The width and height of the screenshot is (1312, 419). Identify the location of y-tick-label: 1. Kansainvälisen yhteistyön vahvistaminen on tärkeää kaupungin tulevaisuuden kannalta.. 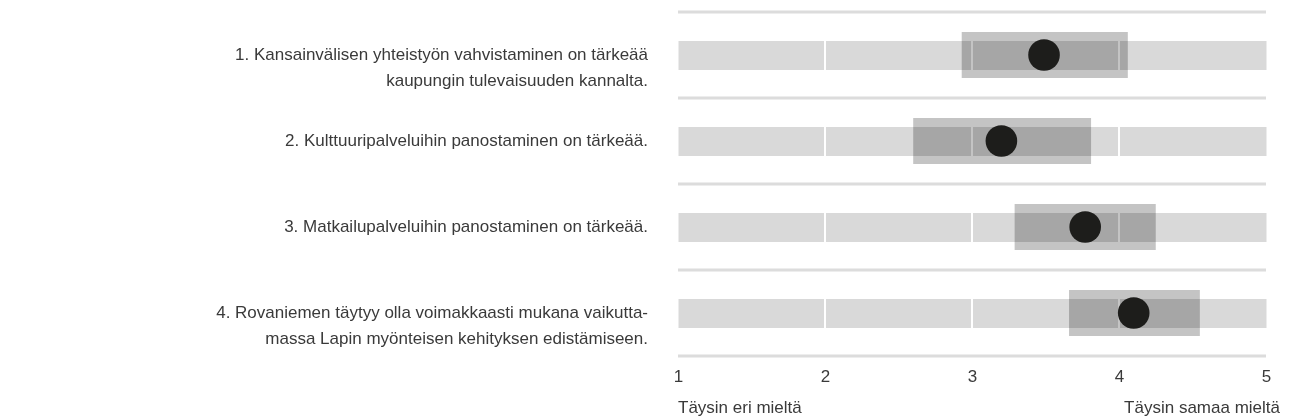
(442, 67).